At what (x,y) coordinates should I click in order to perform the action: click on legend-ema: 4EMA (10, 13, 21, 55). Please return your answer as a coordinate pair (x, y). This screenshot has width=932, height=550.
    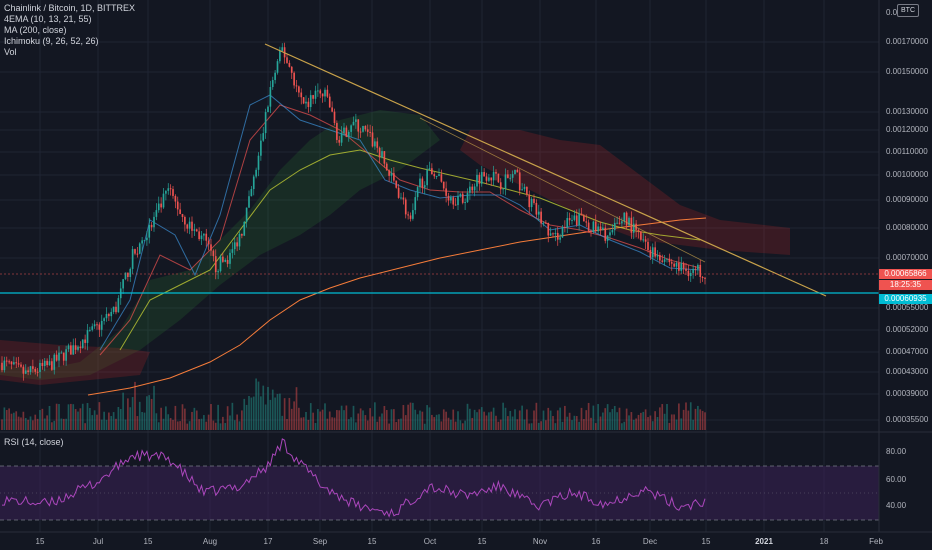
    Looking at the image, I should click on (48, 19).